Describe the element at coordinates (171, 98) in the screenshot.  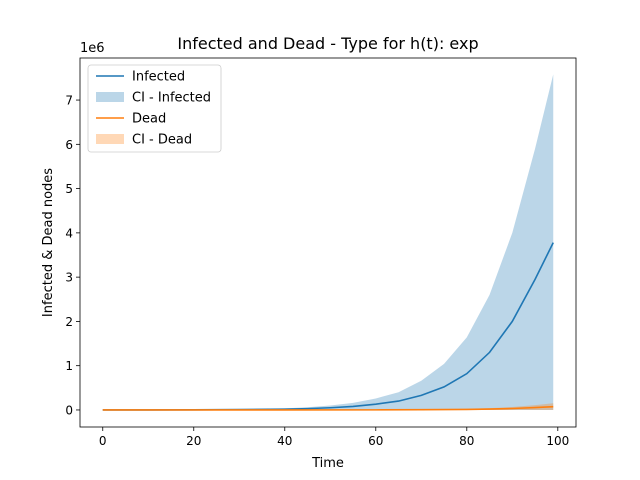
I see `legend-label: CI - Infected` at that location.